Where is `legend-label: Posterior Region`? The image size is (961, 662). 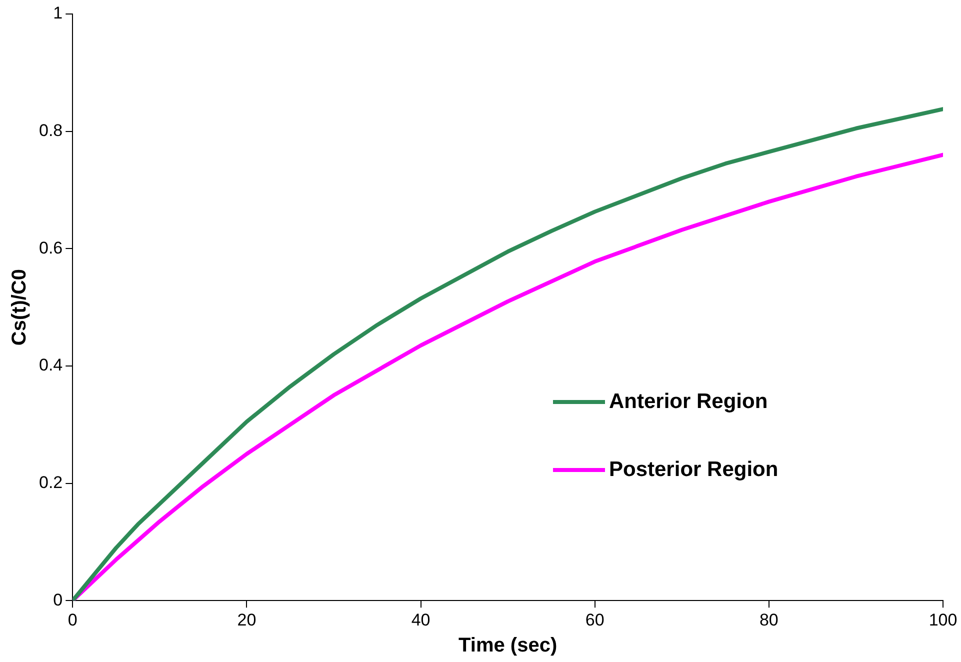
legend-label: Posterior Region is located at coordinates (693, 469).